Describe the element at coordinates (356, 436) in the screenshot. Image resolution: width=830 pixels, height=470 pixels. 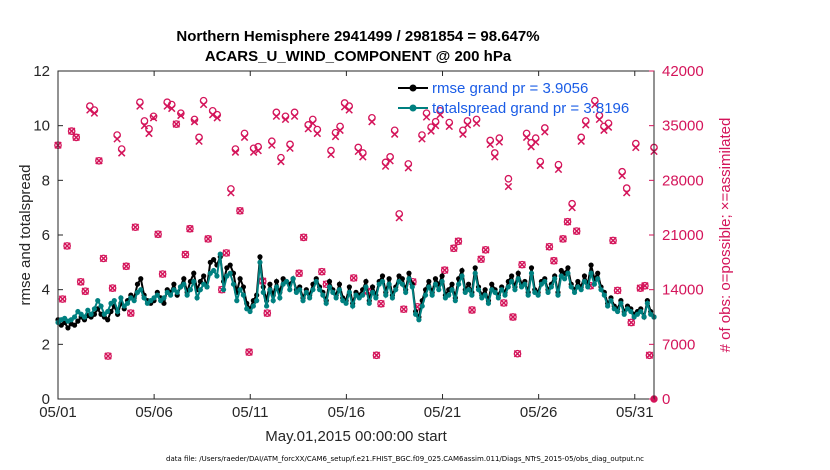
I see `x-axis-label: May.01,2015 00:00:00 start` at that location.